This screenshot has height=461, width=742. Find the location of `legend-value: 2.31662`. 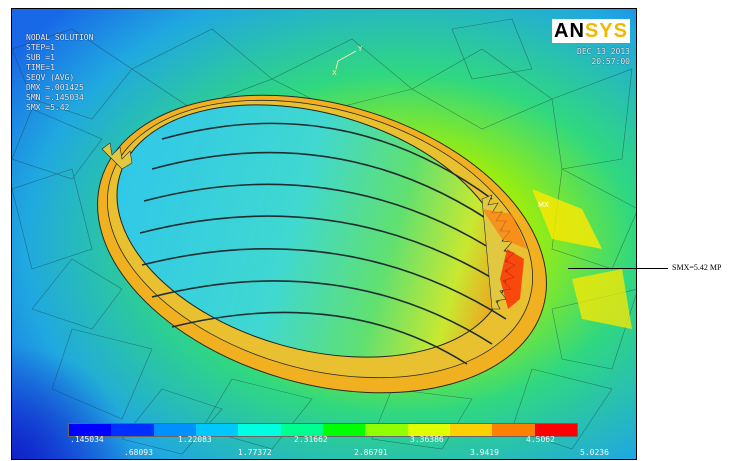

legend-value: 2.31662 is located at coordinates (311, 439).